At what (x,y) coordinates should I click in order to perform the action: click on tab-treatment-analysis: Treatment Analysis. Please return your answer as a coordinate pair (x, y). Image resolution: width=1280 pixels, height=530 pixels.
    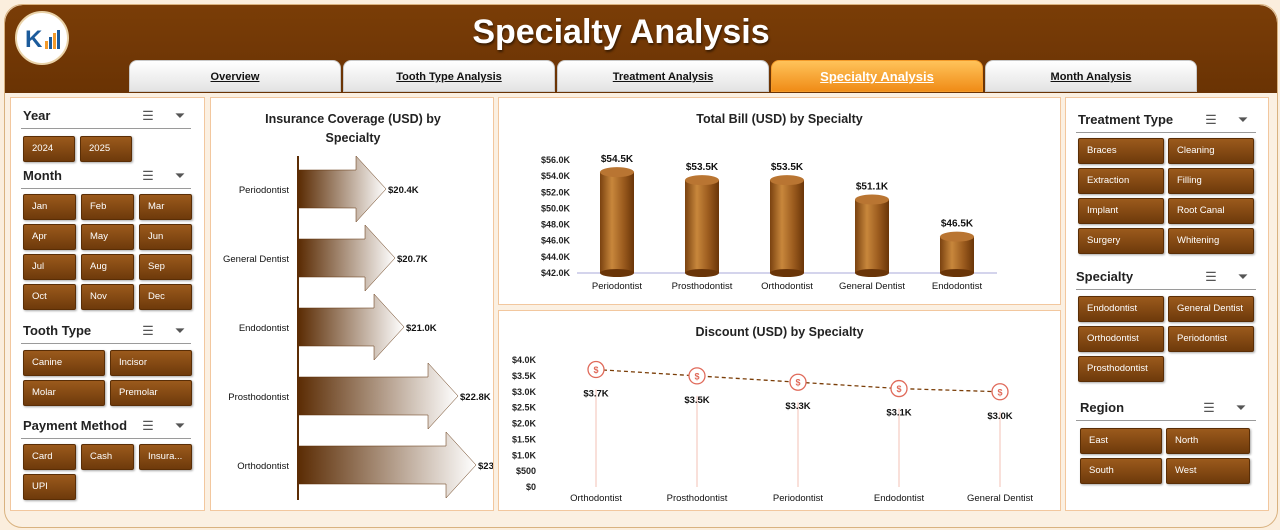
    Looking at the image, I should click on (663, 76).